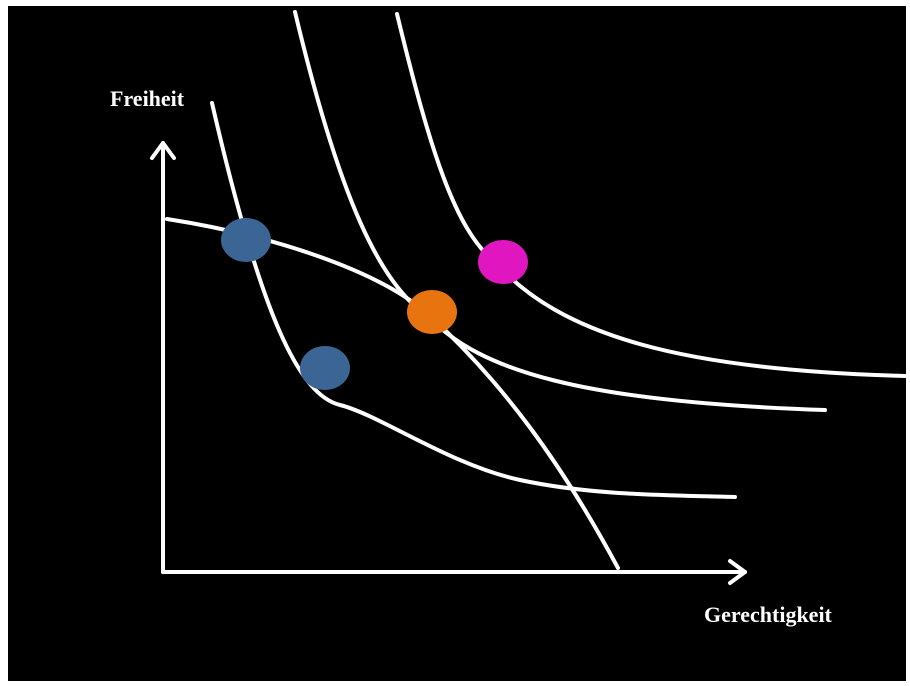 The height and width of the screenshot is (686, 910). Describe the element at coordinates (147, 98) in the screenshot. I see `y-axis-label: Freiheit` at that location.